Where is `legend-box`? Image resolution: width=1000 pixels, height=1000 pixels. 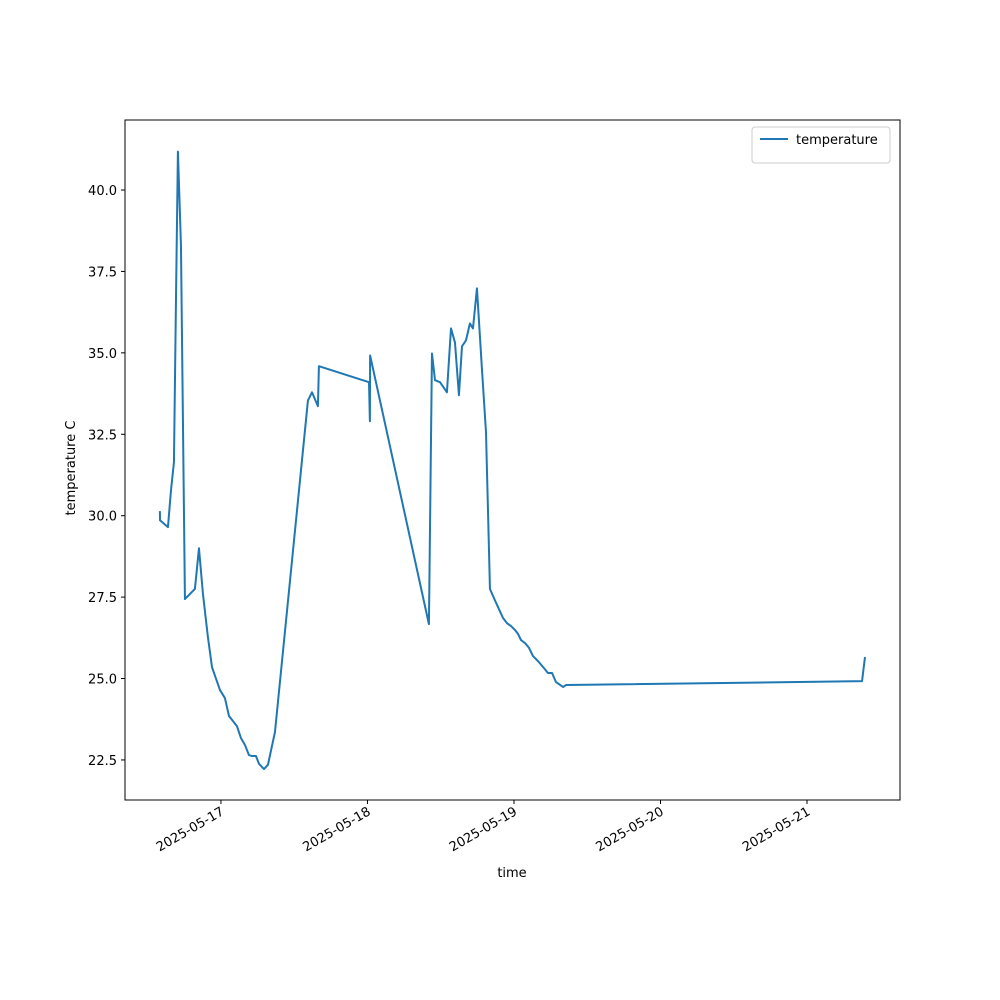 legend-box is located at coordinates (821, 145).